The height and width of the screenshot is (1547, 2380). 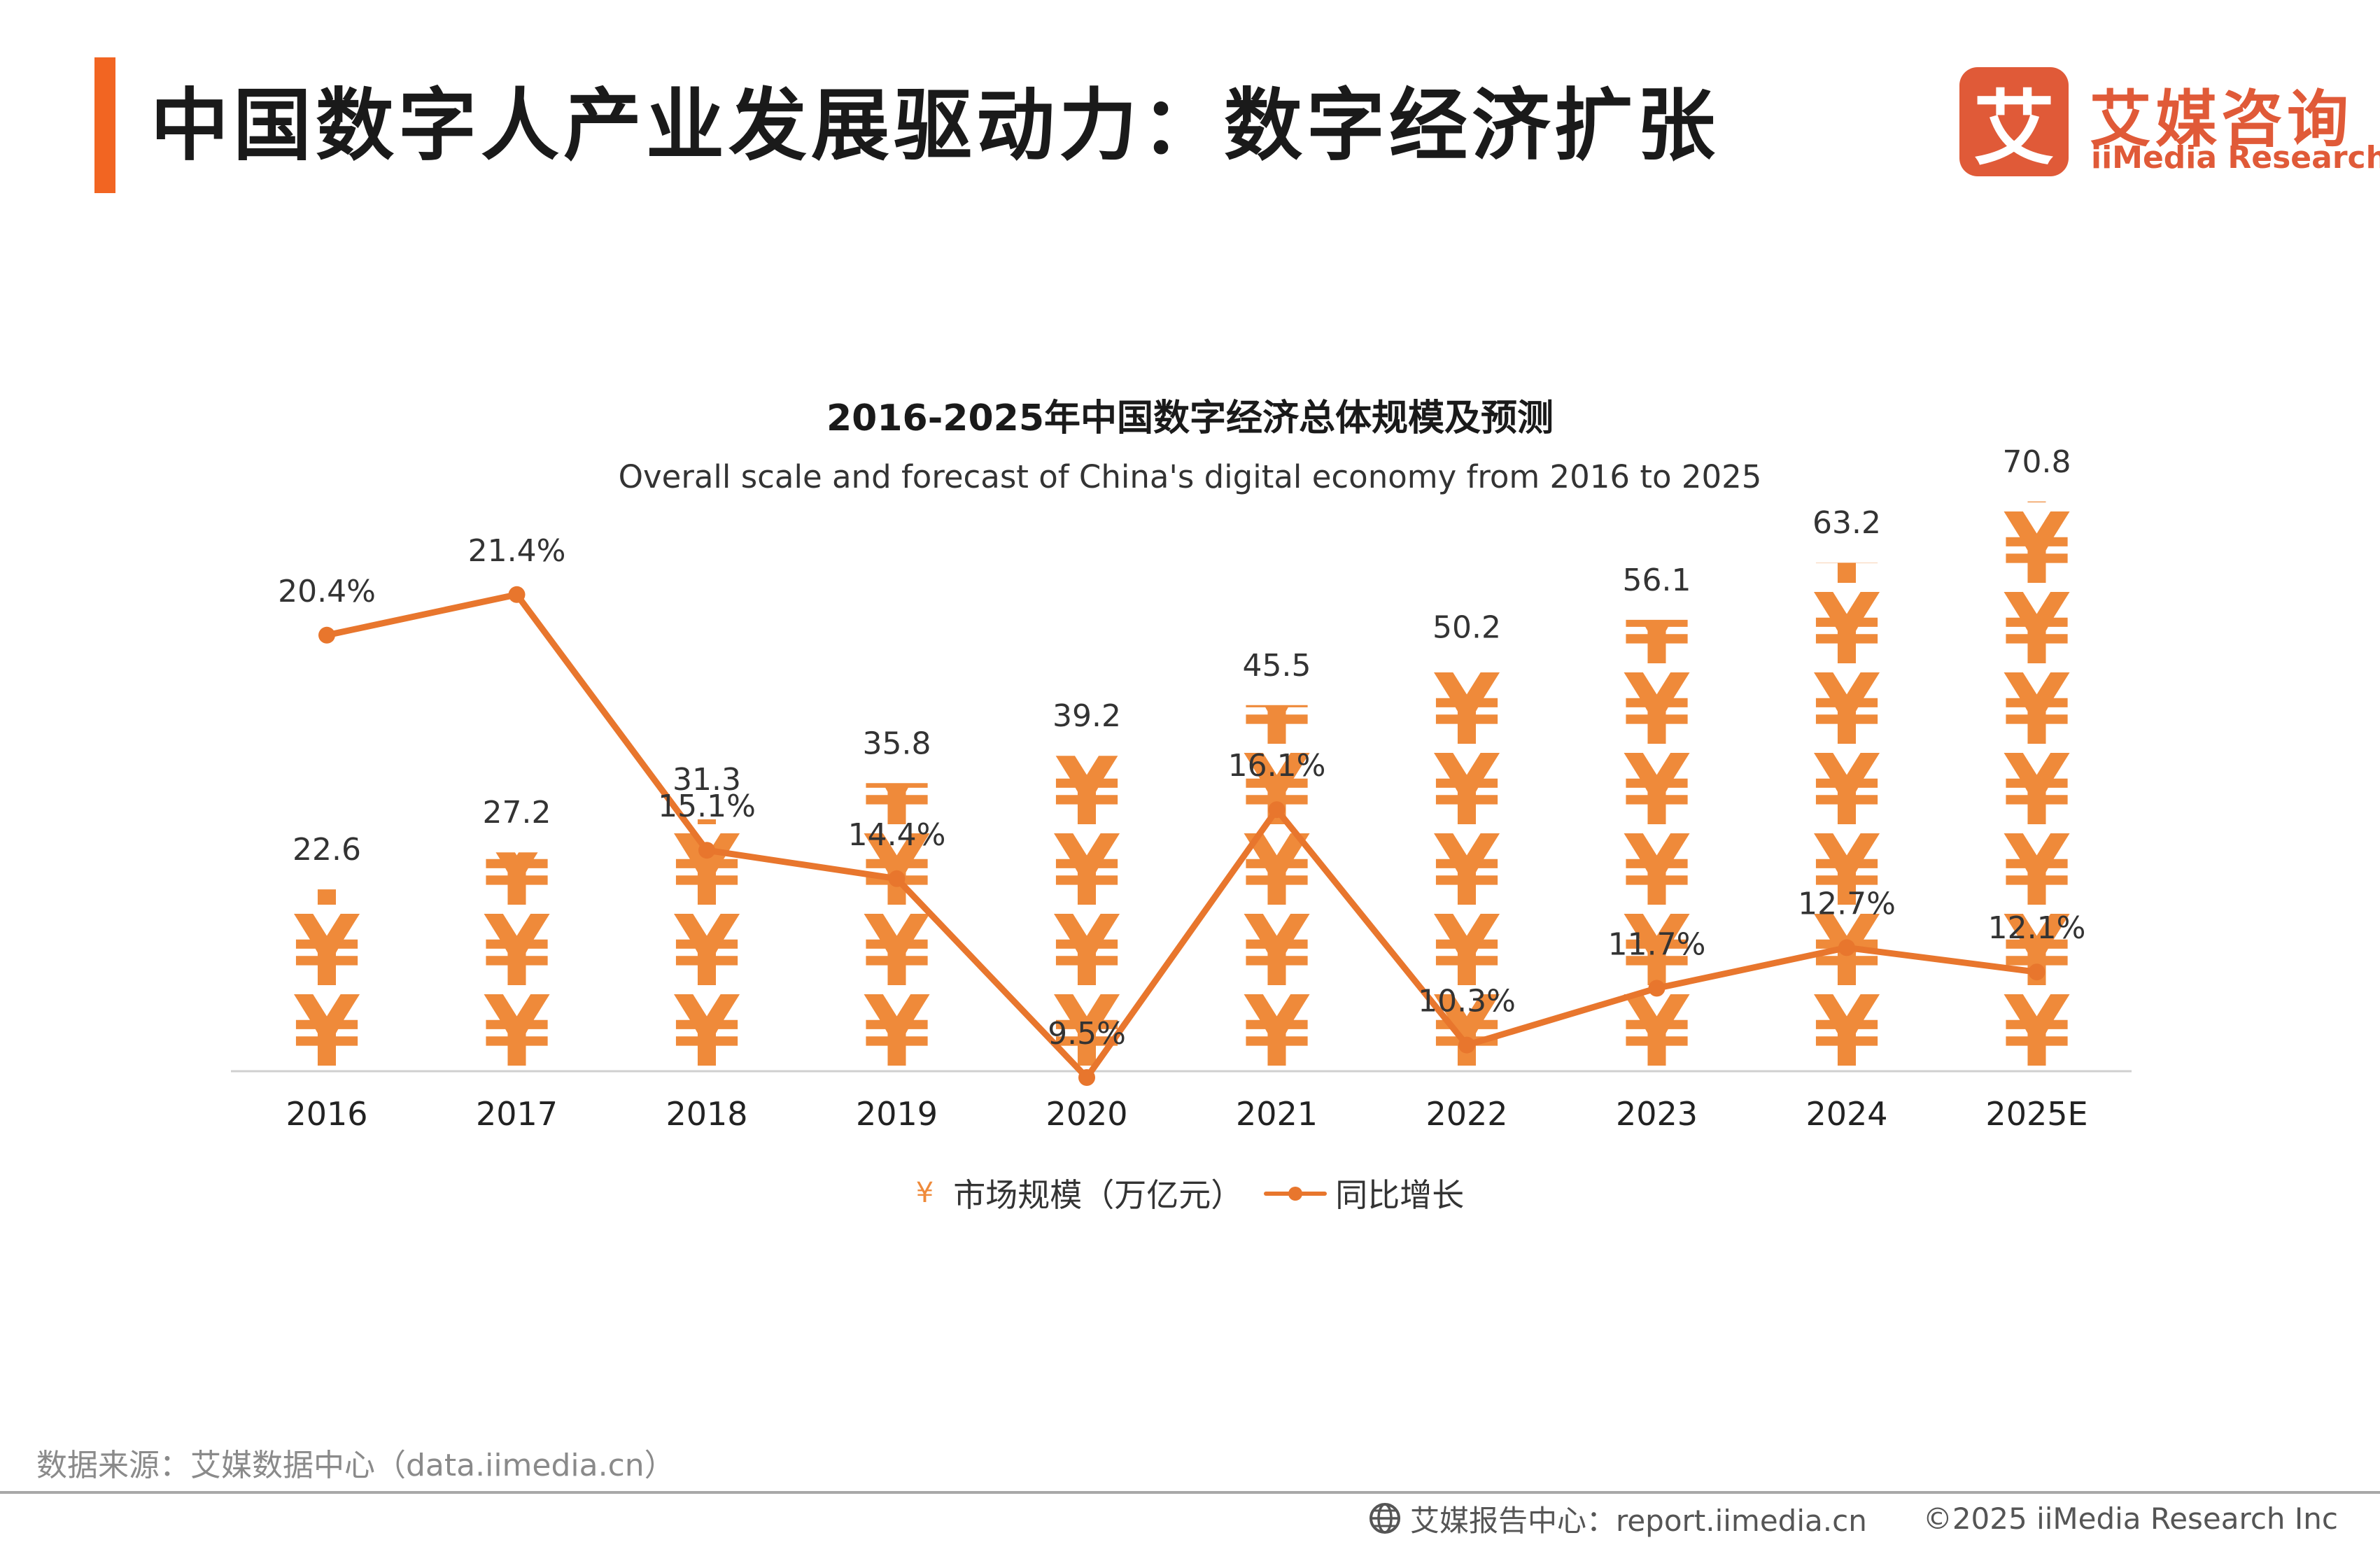 I want to click on logo-name-en: iiMedia Research, so click(x=2235, y=158).